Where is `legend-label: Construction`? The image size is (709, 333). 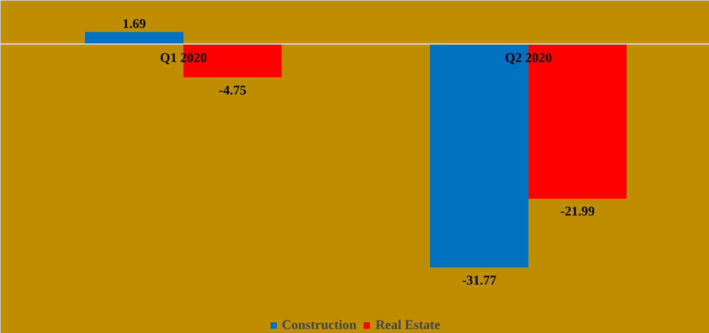 legend-label: Construction is located at coordinates (319, 325).